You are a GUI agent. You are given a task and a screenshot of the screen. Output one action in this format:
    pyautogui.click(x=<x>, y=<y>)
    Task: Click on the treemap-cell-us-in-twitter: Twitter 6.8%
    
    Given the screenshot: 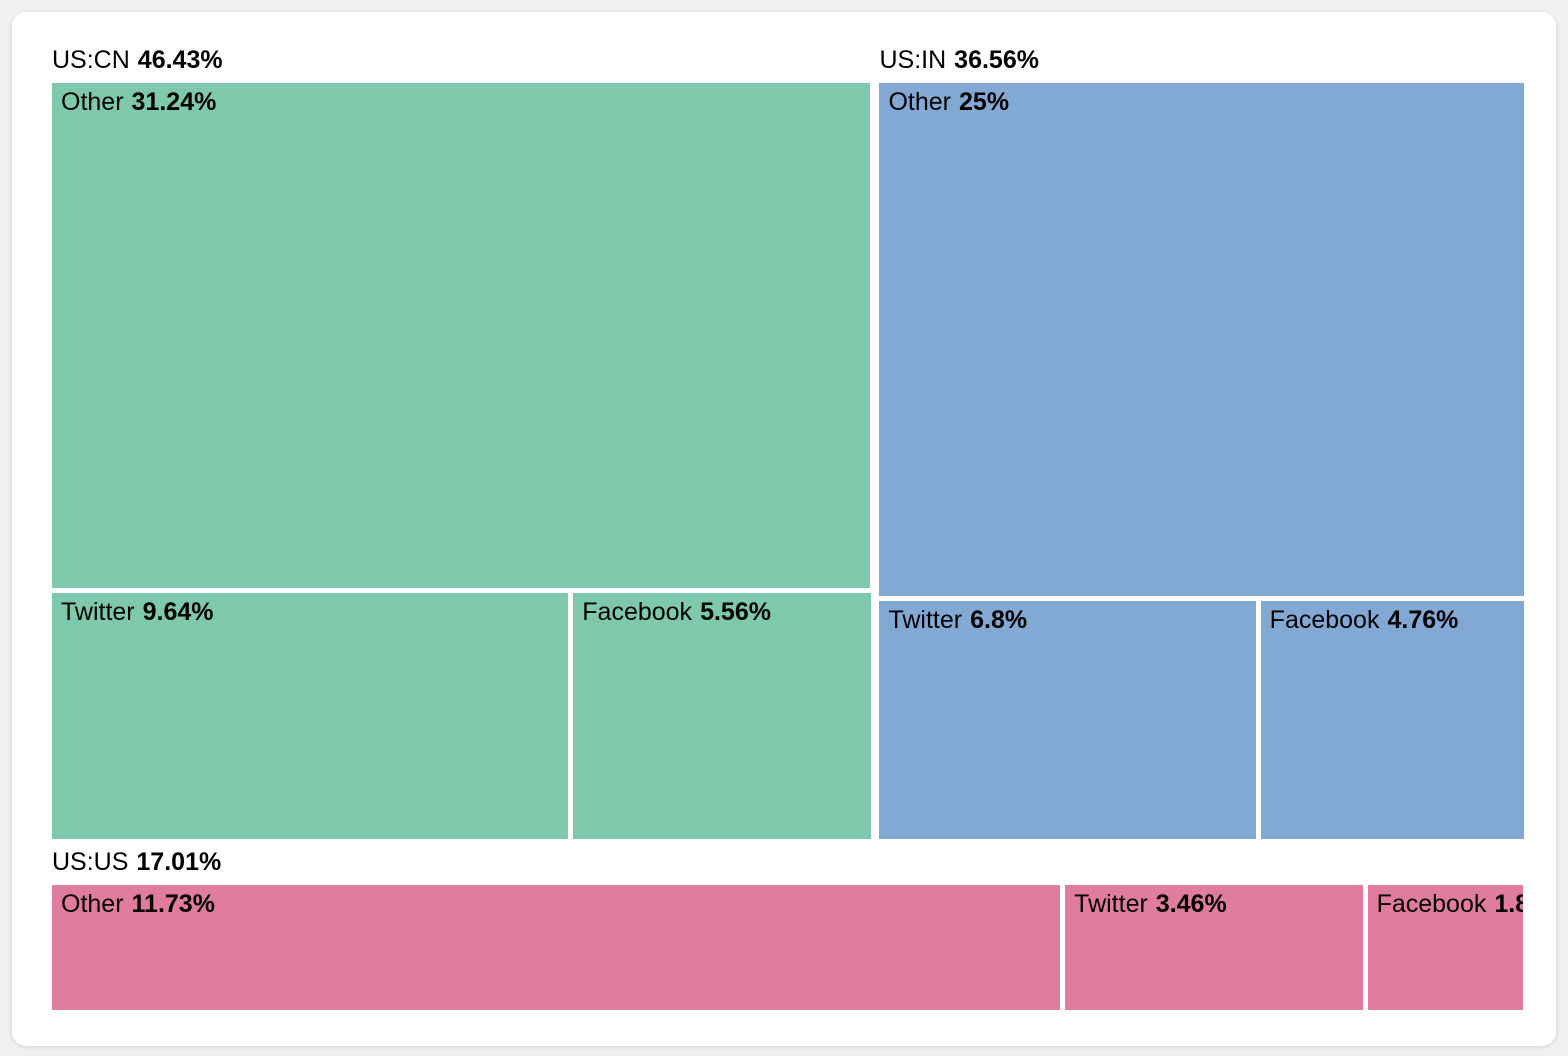 What is the action you would take?
    pyautogui.click(x=1067, y=720)
    